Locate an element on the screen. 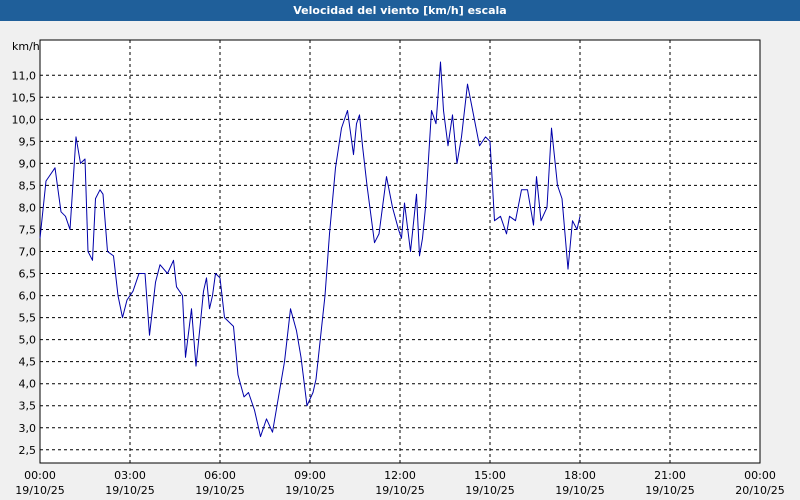 This screenshot has height=500, width=800. y-tick-label: 7,0 is located at coordinates (28, 252).